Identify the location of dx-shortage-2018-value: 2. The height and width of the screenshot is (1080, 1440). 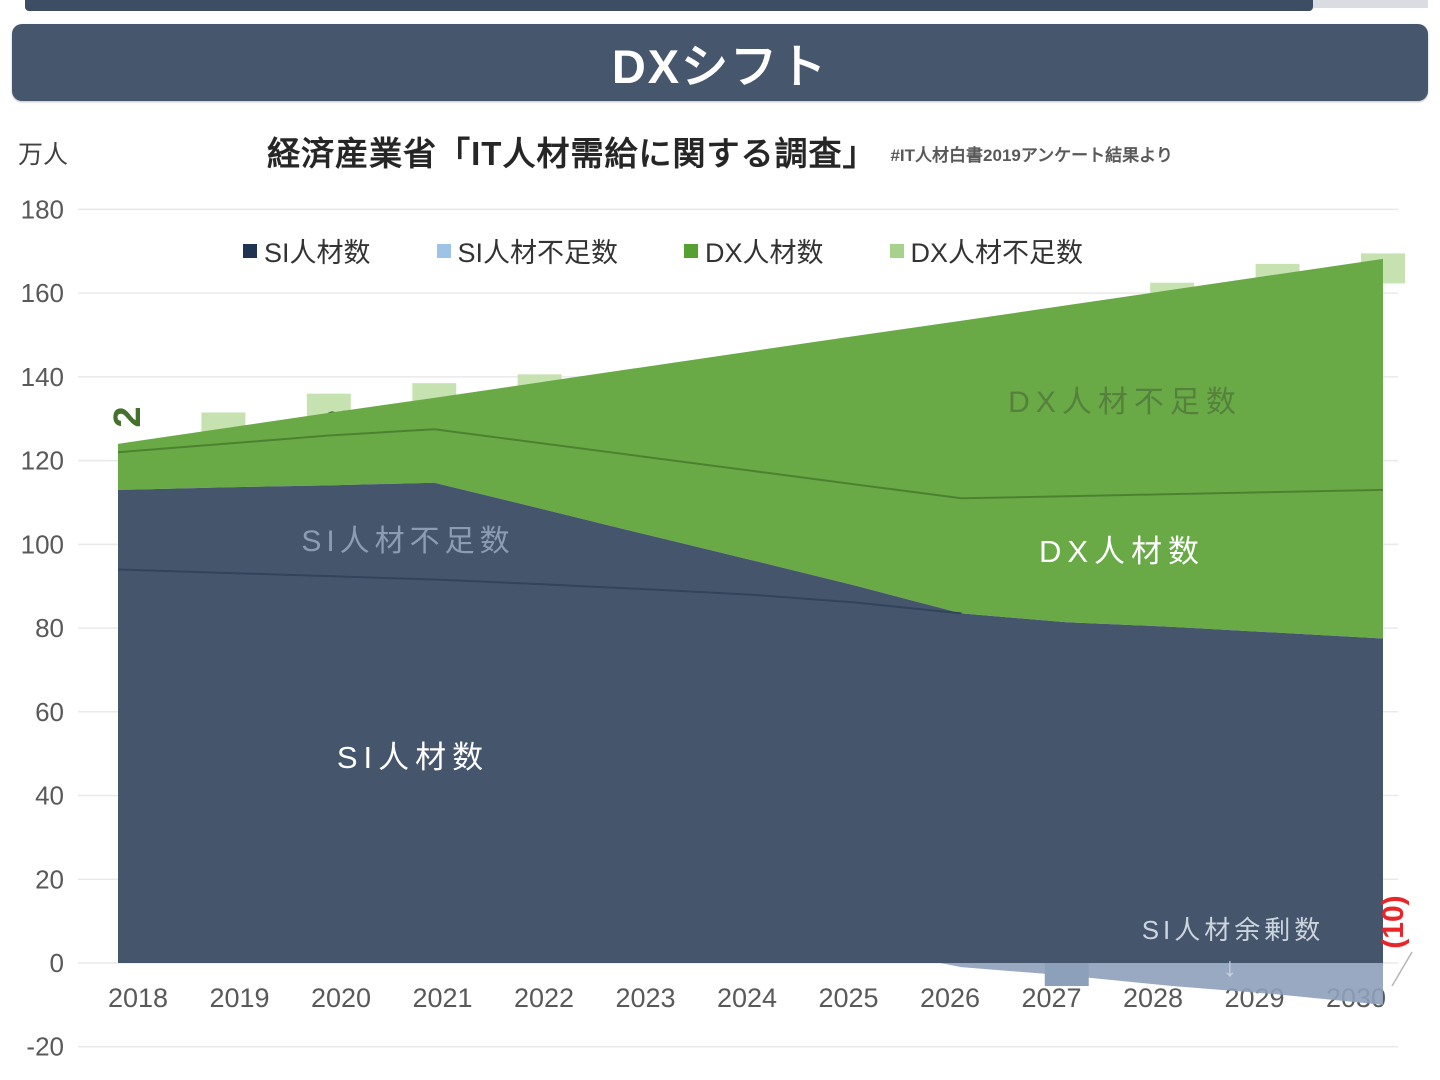
(128, 416).